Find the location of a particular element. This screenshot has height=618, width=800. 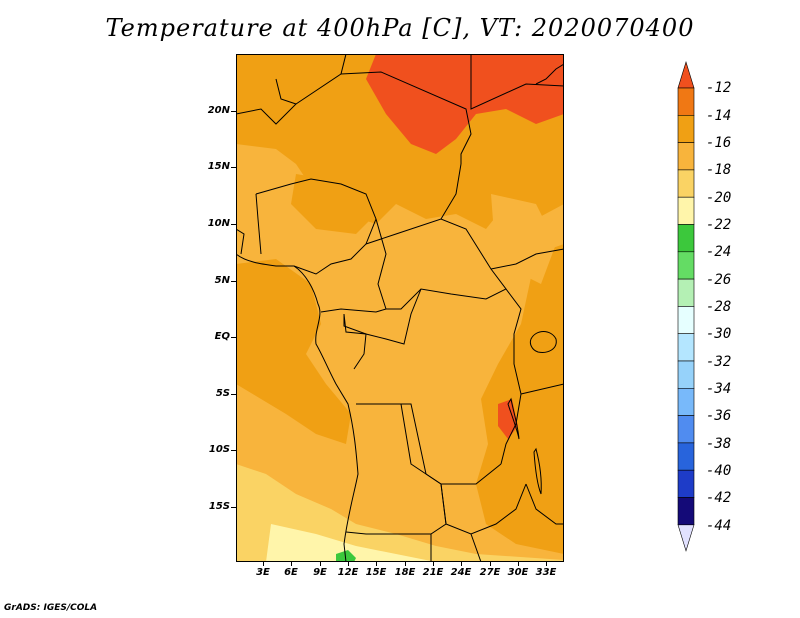

border-namibia is located at coordinates (399, 547).